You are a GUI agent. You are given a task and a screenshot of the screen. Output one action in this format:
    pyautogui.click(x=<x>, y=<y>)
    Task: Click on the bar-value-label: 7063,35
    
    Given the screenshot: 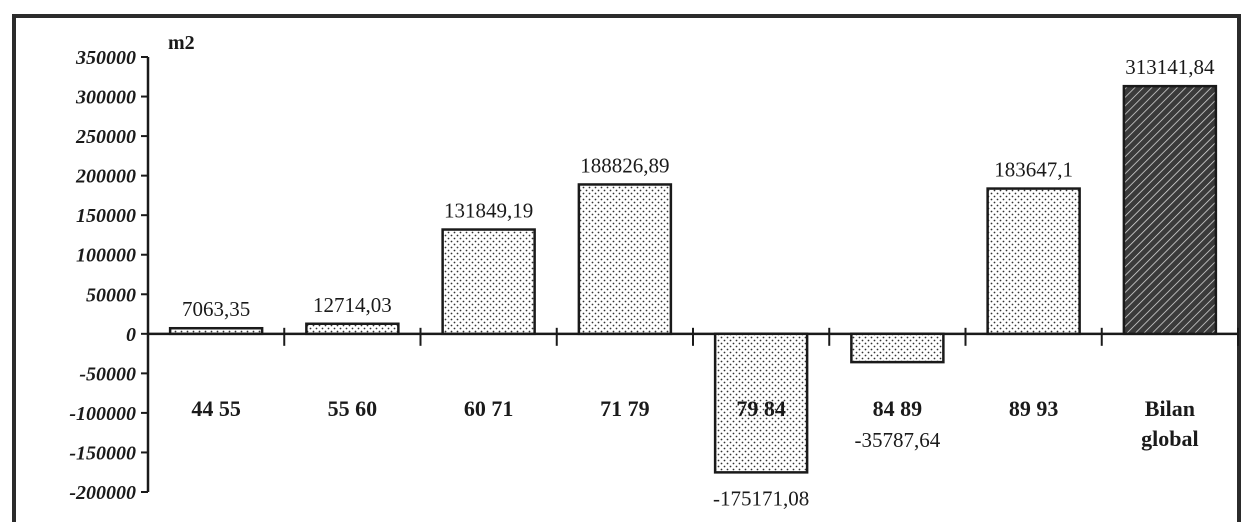 What is the action you would take?
    pyautogui.click(x=216, y=309)
    